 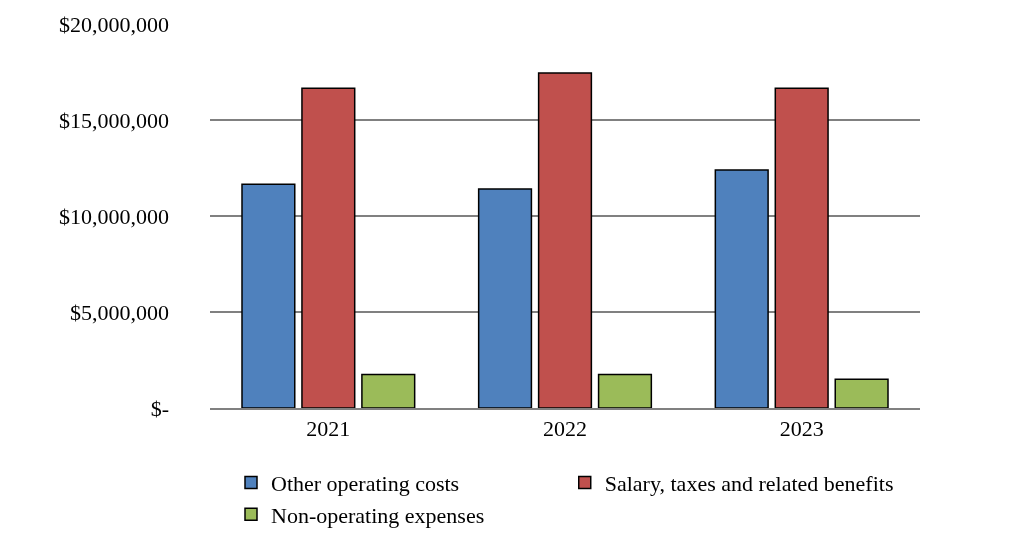 I want to click on y-tick-label: $15,000,000, so click(x=114, y=120).